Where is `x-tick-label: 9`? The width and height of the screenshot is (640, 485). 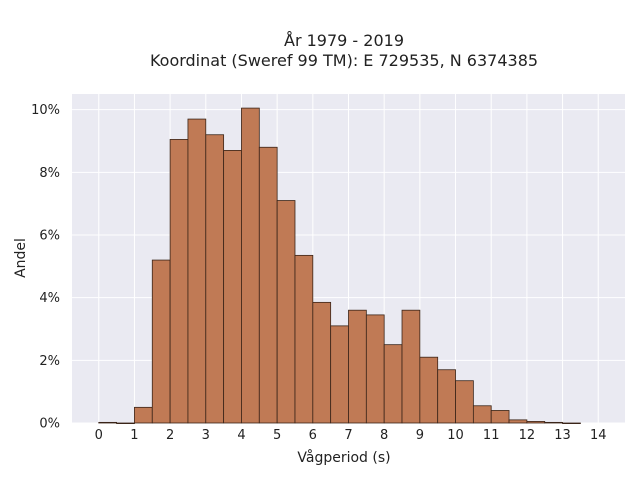 x-tick-label: 9 is located at coordinates (420, 435).